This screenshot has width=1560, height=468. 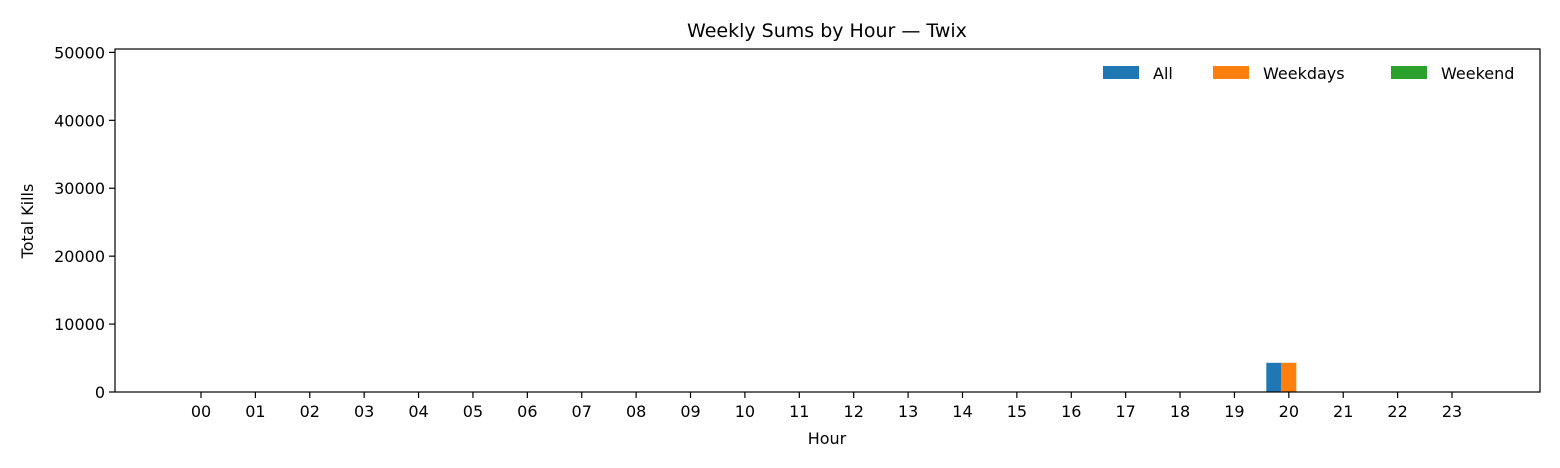 I want to click on x-tick-label: 15, so click(x=1017, y=411).